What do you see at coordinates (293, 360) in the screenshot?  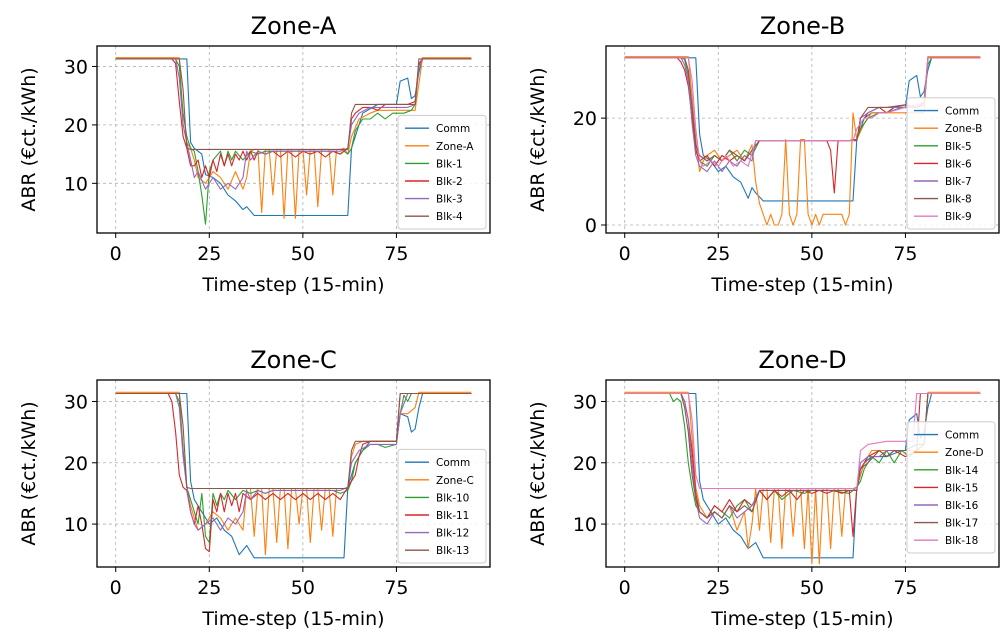 I see `panel-title: Zone-C` at bounding box center [293, 360].